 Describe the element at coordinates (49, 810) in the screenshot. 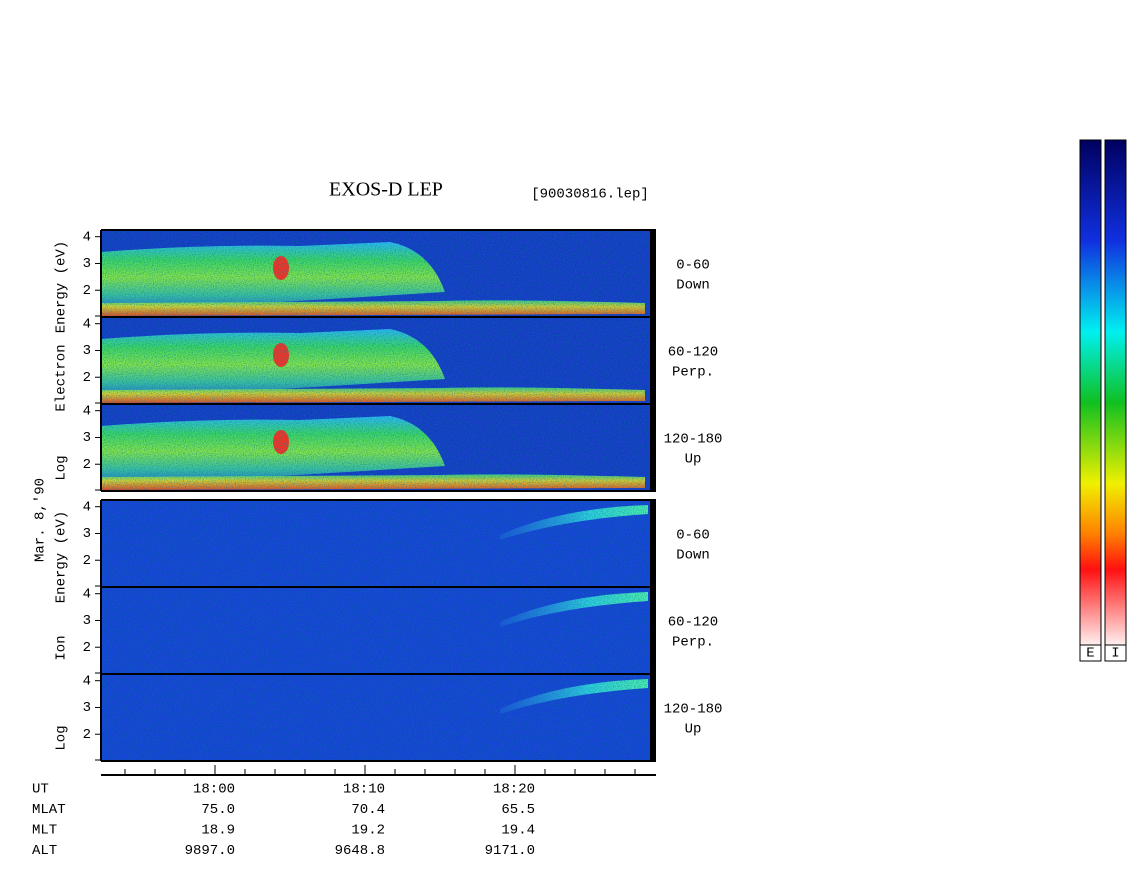

I see `ephemeris-name: MLAT` at that location.